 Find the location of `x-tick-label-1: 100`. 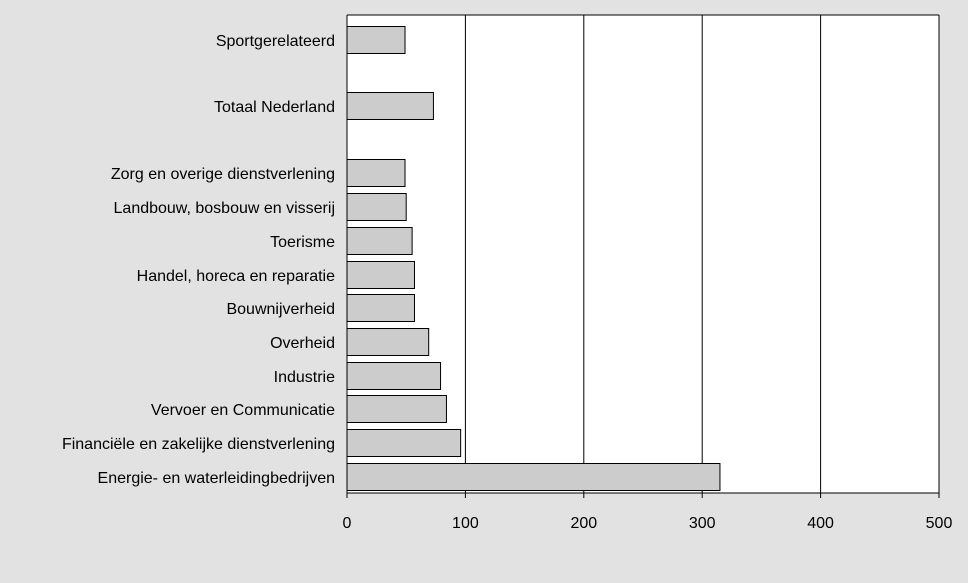

x-tick-label-1: 100 is located at coordinates (465, 523).